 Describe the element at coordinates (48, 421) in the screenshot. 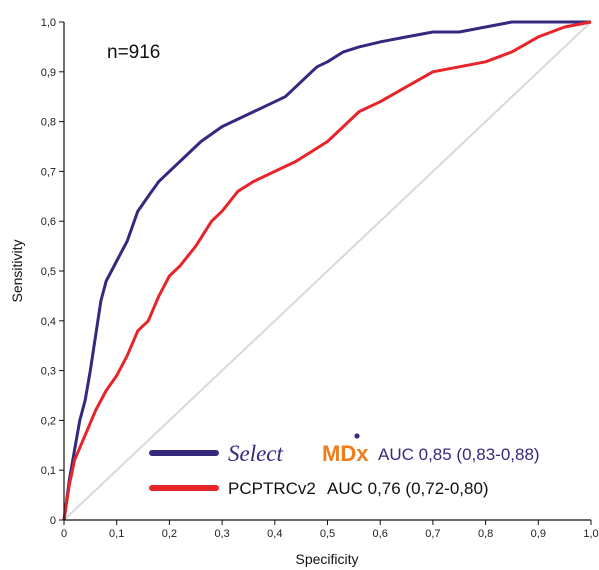

I see `y-tick-label: 0,2` at that location.